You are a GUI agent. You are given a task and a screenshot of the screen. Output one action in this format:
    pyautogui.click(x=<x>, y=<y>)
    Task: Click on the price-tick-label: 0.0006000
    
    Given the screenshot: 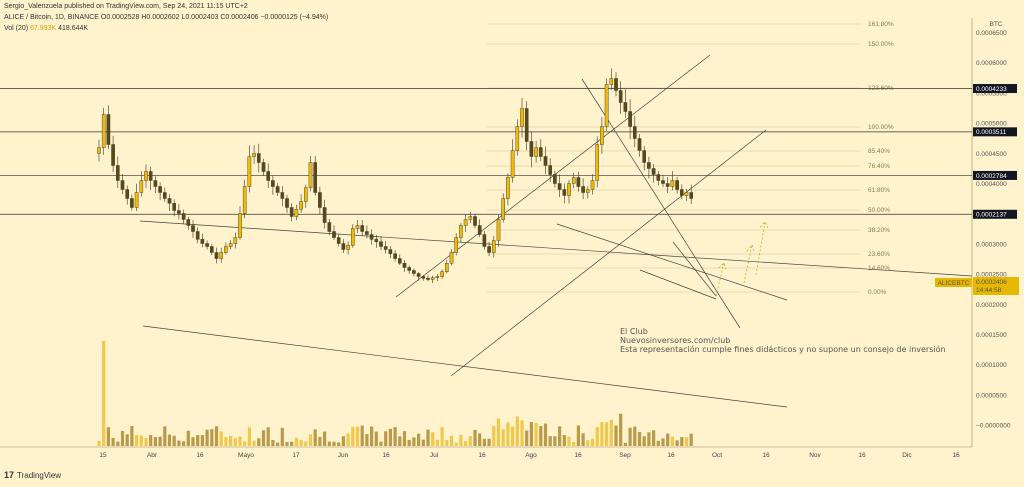 What is the action you would take?
    pyautogui.click(x=991, y=63)
    